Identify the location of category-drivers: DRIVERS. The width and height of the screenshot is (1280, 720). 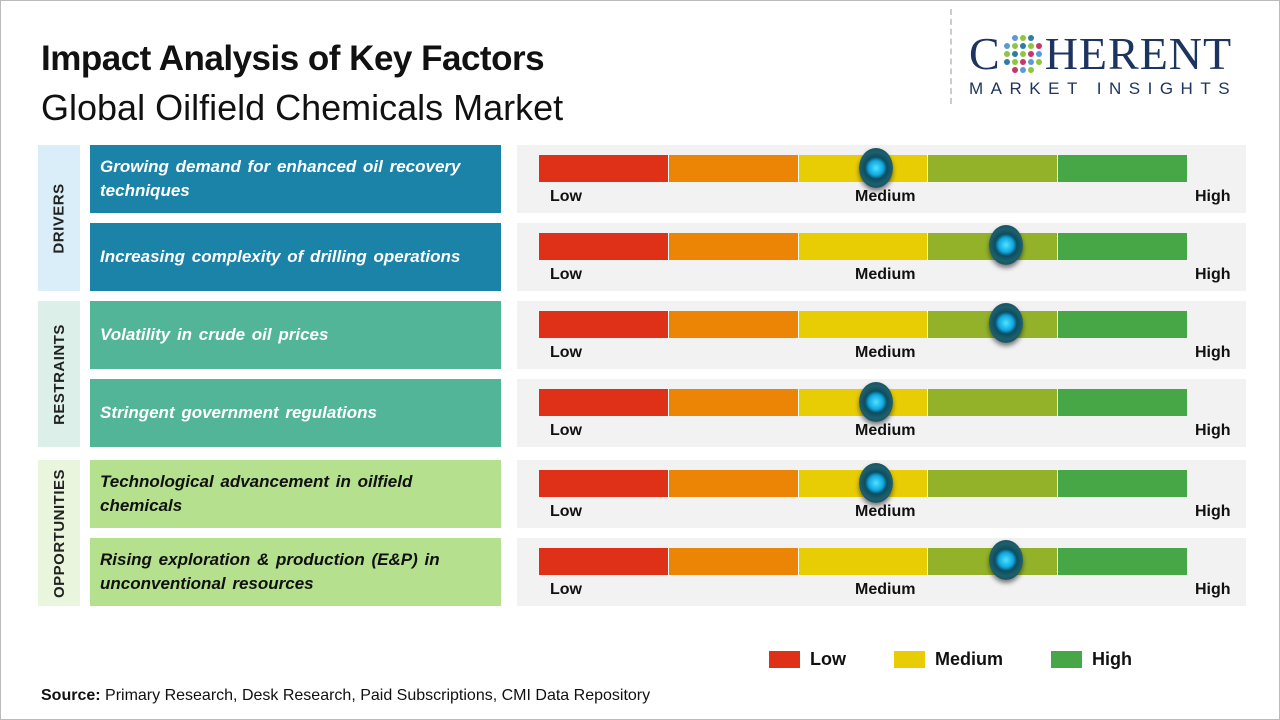
(59, 218).